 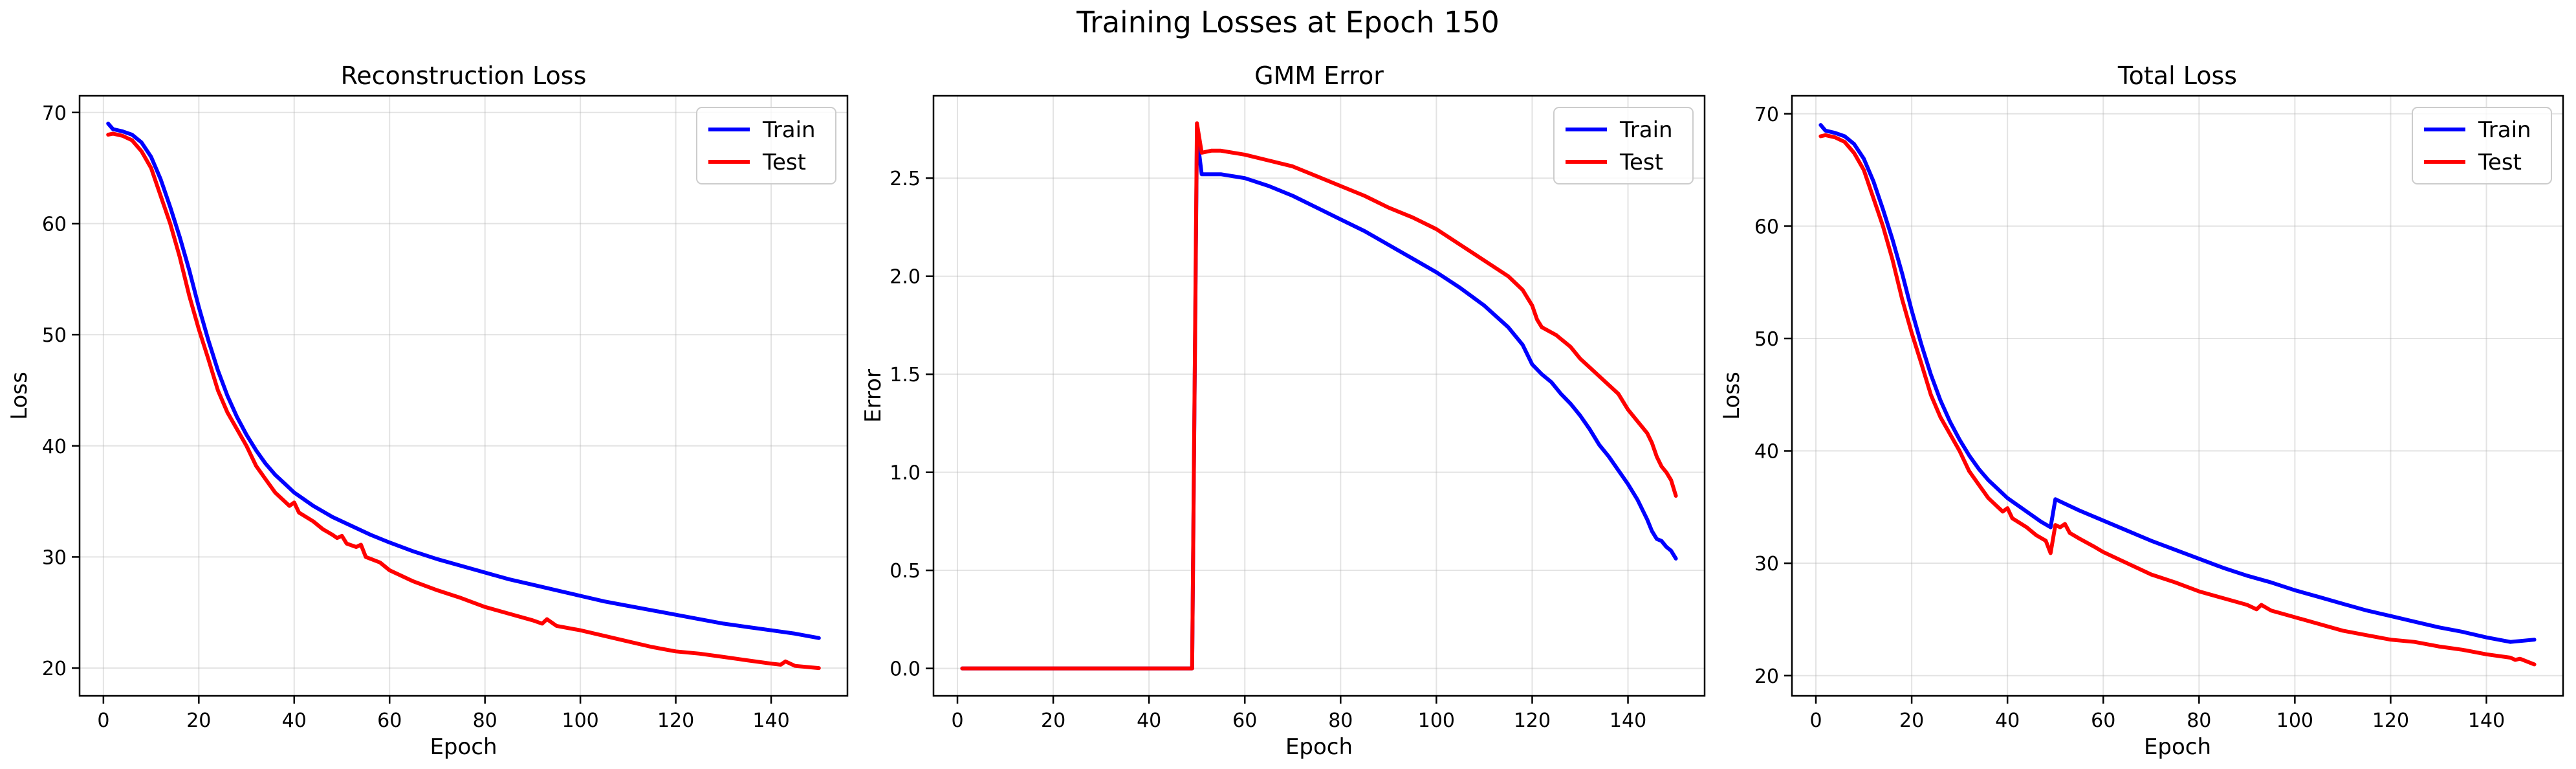 I want to click on chart-title: Total Loss, so click(x=2177, y=75).